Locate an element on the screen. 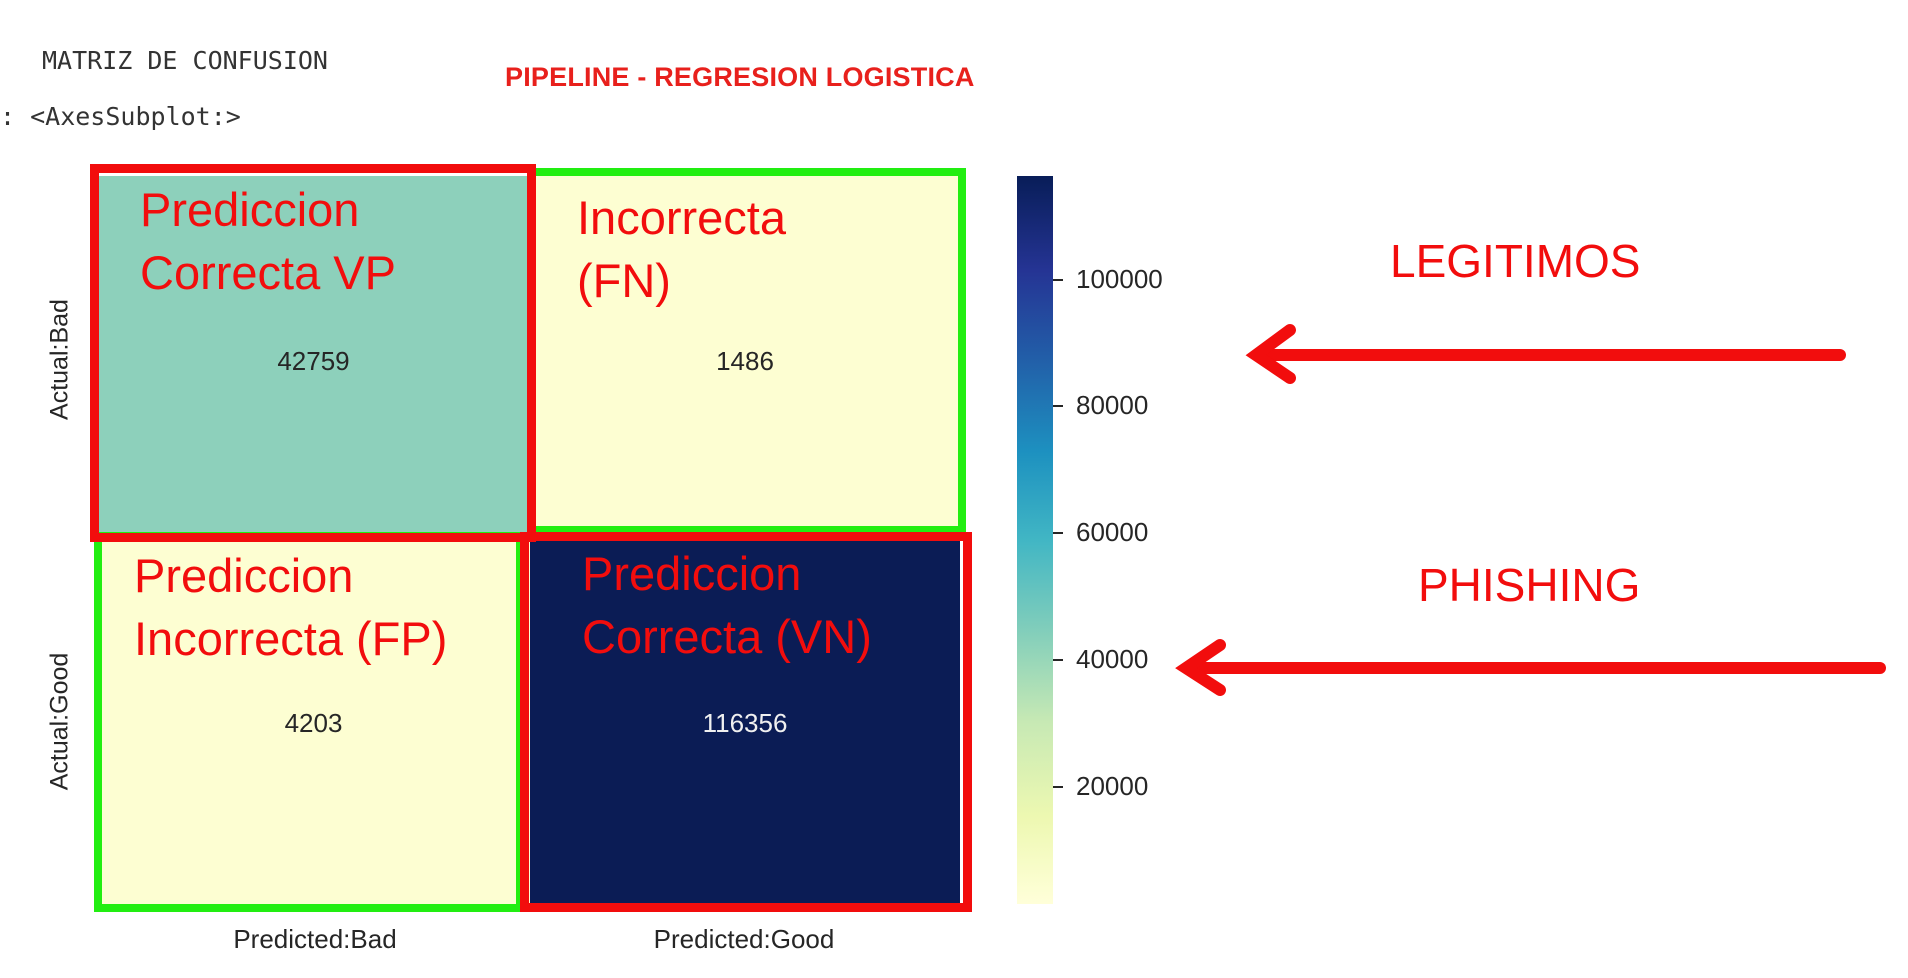 This screenshot has width=1908, height=978. note-top-right: Incorrecta (FN) is located at coordinates (681, 249).